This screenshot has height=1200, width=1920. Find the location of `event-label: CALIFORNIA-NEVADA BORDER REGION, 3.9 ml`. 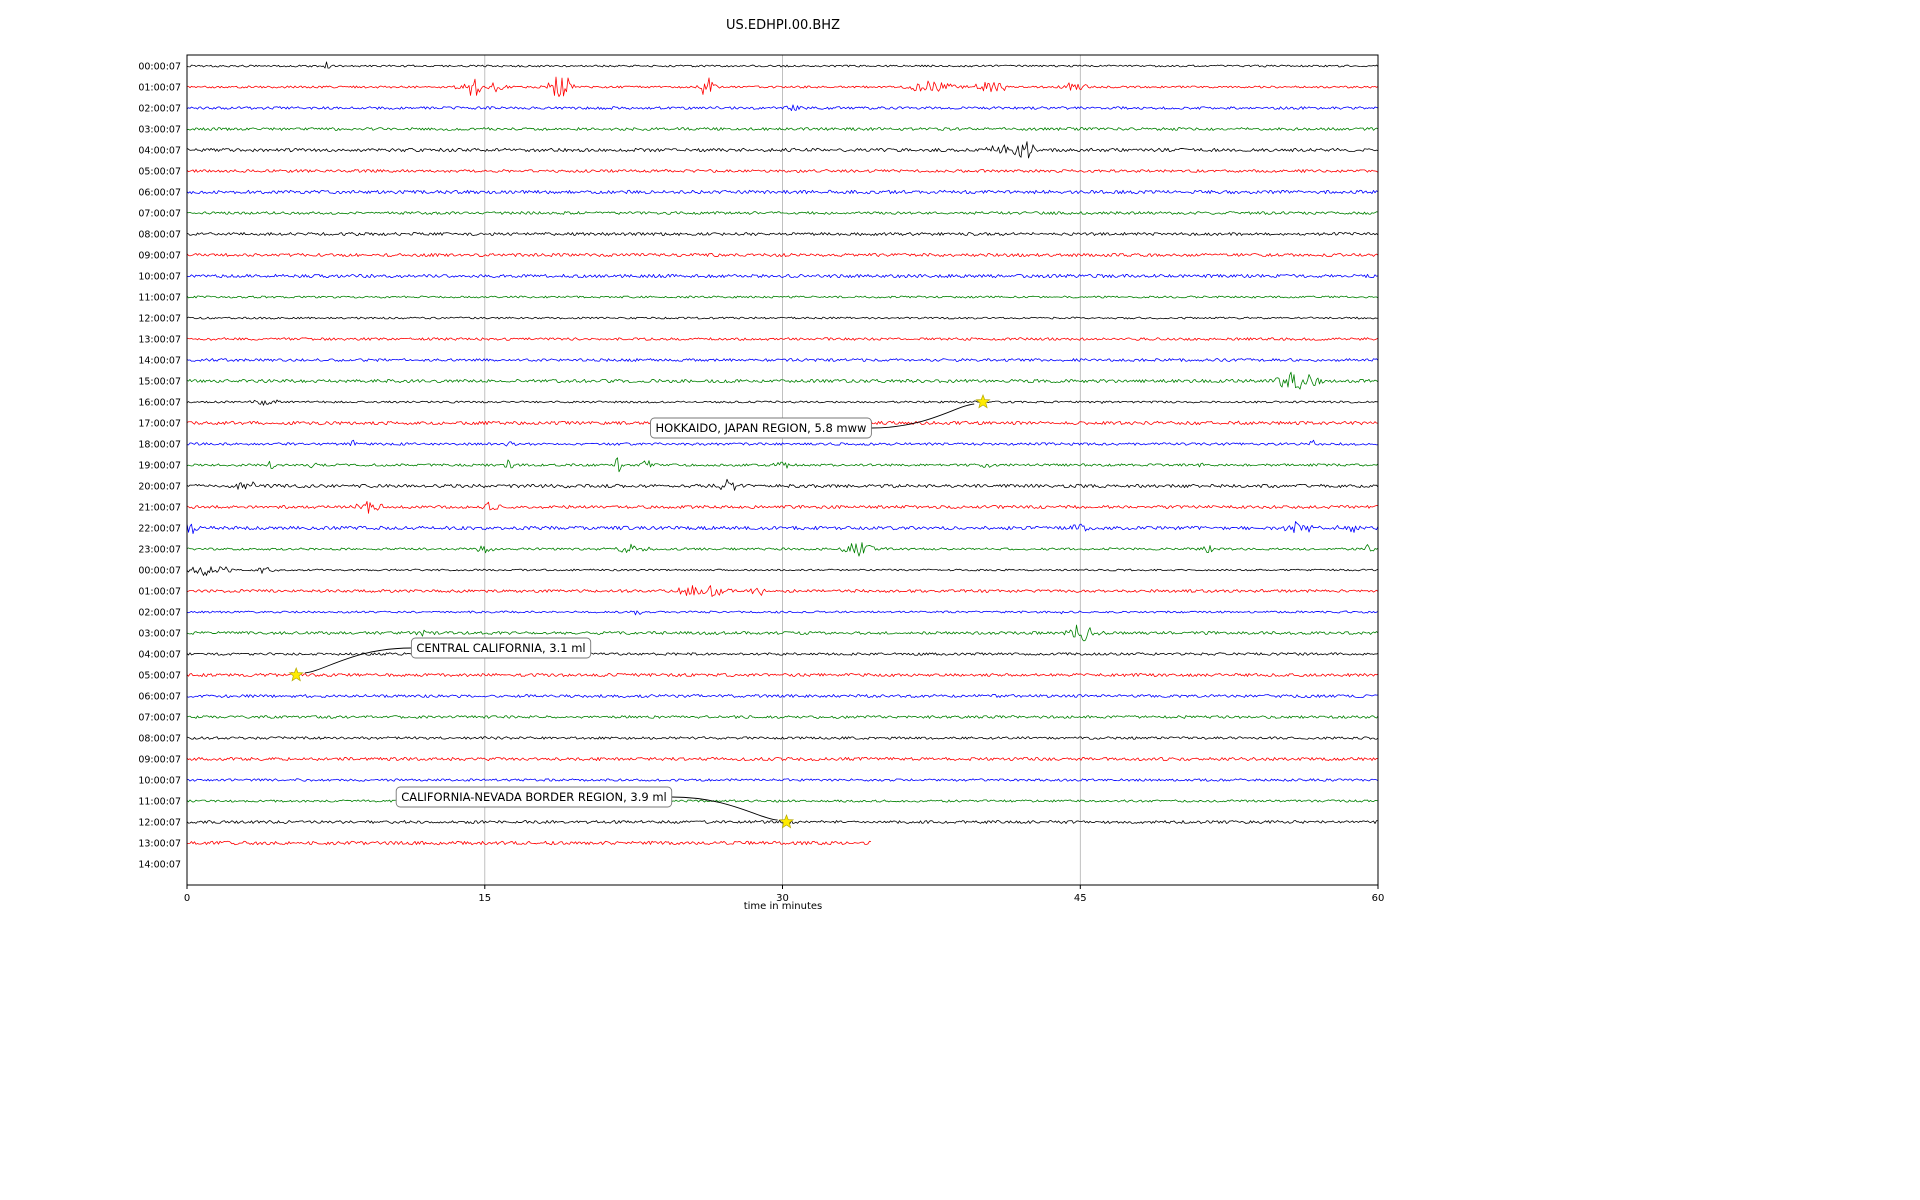

event-label: CALIFORNIA-NEVADA BORDER REGION, 3.9 ml is located at coordinates (534, 797).